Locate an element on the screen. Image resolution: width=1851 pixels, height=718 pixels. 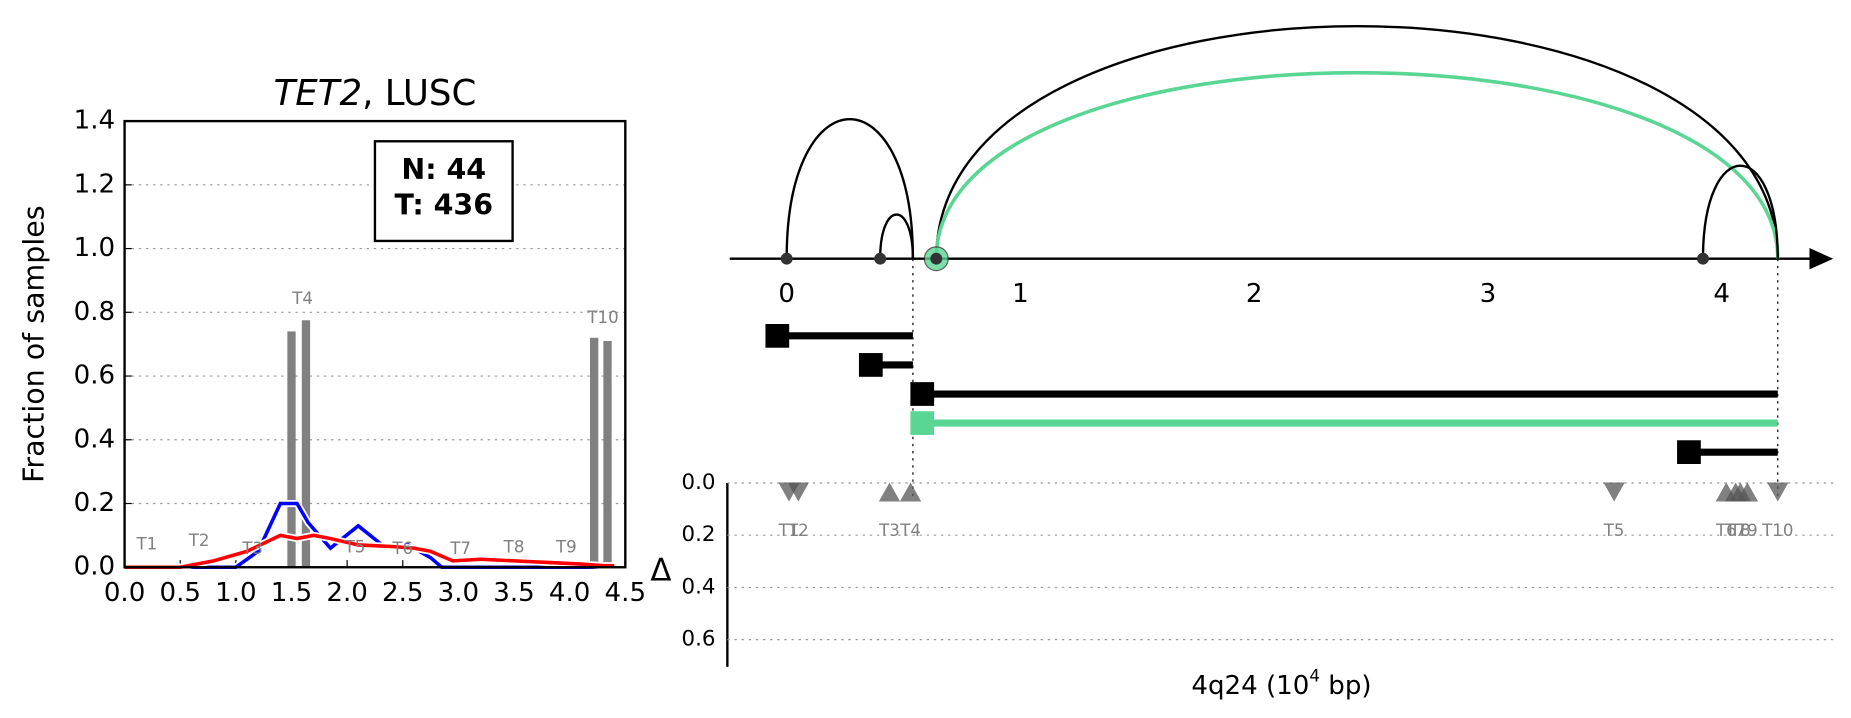
info-text: N: 44 is located at coordinates (443, 169).